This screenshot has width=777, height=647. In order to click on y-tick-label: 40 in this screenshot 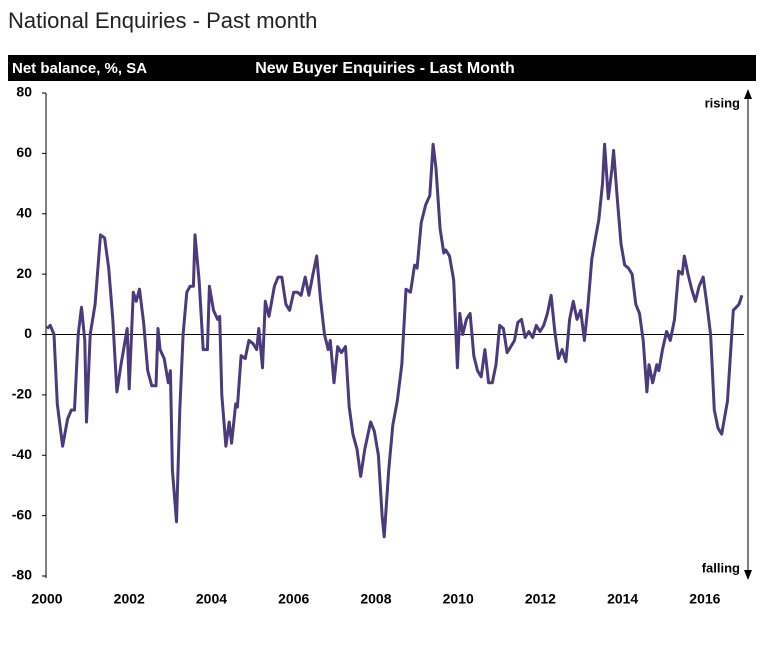, I will do `click(24, 212)`.